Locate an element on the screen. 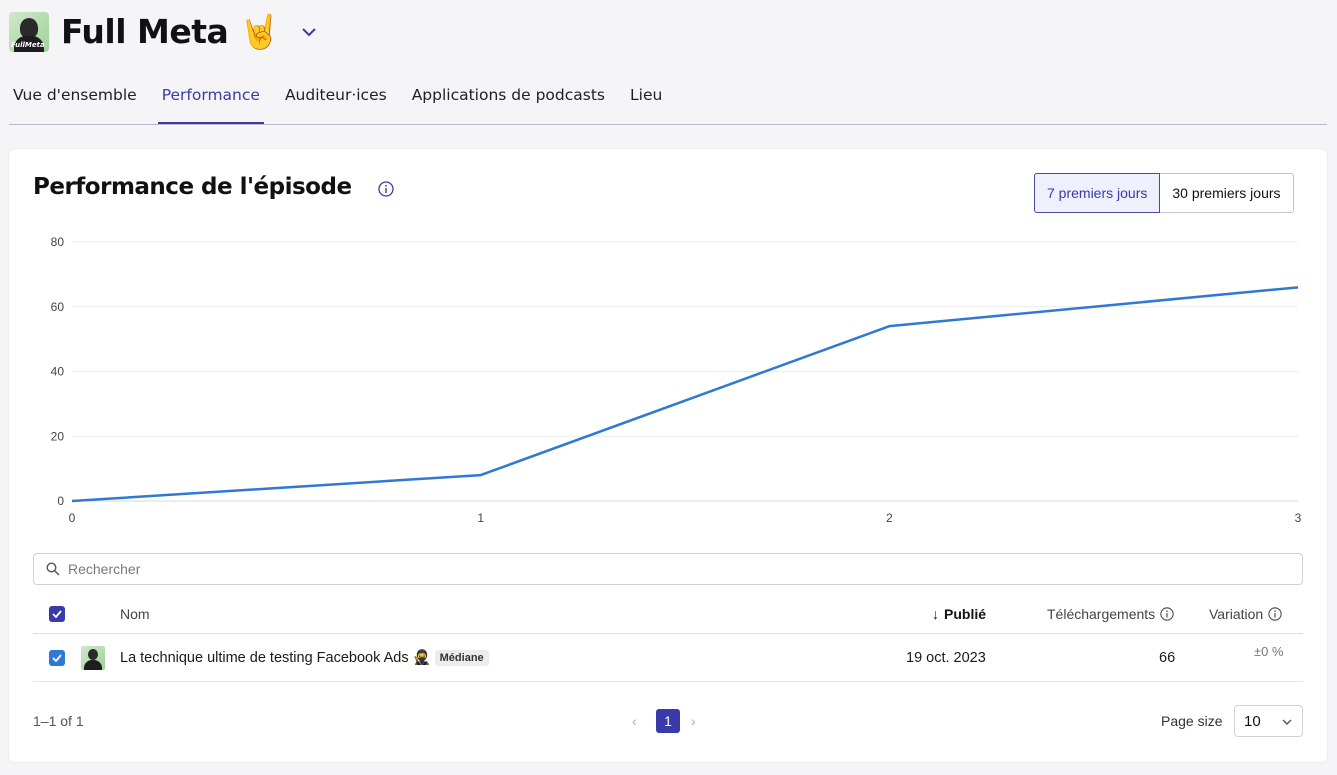  variation-value: ±0 % is located at coordinates (1269, 651).